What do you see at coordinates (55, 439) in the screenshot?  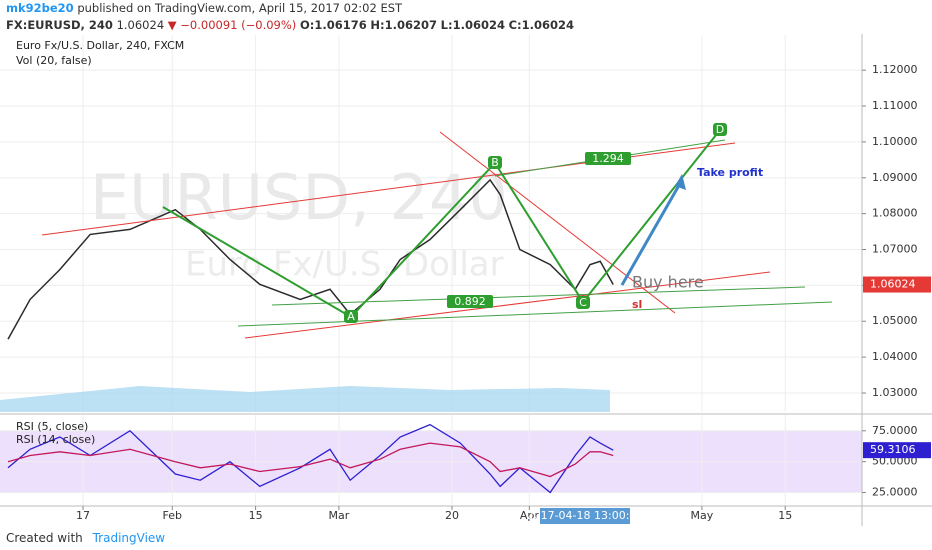 I see `legend-entry: RSI (14, close)` at bounding box center [55, 439].